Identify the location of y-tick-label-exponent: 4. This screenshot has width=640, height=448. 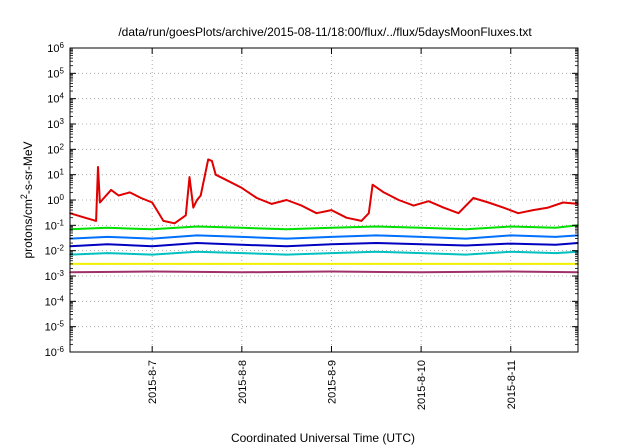
(62, 95).